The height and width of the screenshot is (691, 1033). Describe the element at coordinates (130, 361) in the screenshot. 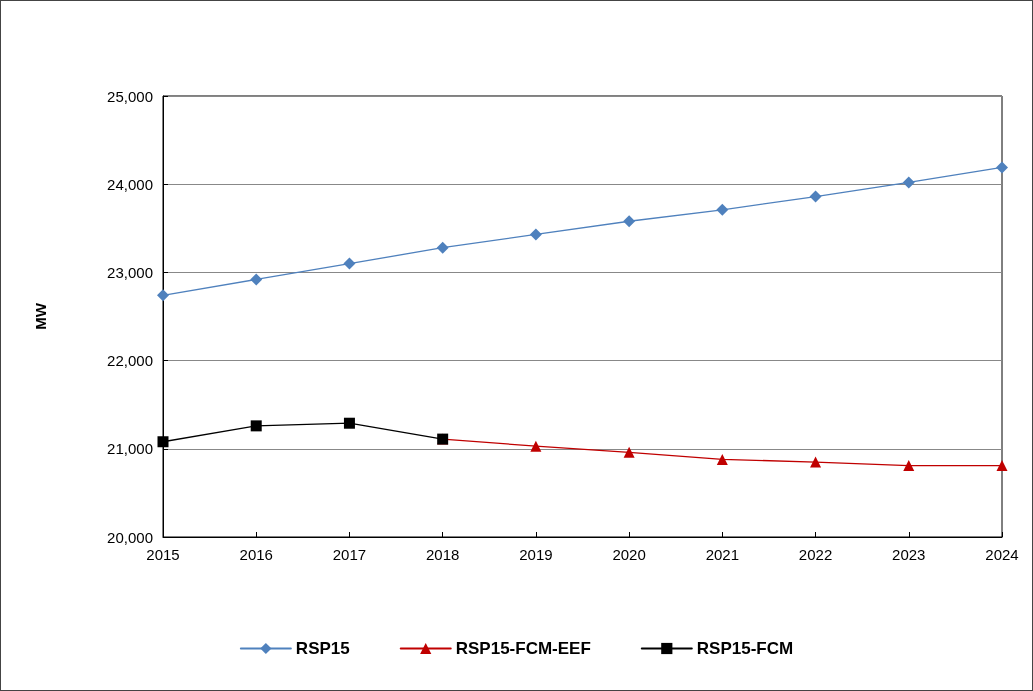

I see `y-tick-label: 22,000` at that location.